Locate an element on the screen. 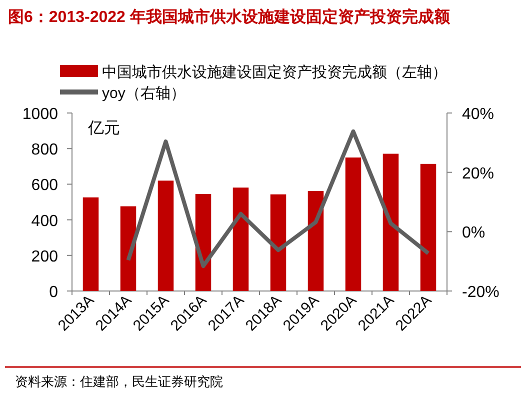  y-tick-label: 800 is located at coordinates (44, 150).